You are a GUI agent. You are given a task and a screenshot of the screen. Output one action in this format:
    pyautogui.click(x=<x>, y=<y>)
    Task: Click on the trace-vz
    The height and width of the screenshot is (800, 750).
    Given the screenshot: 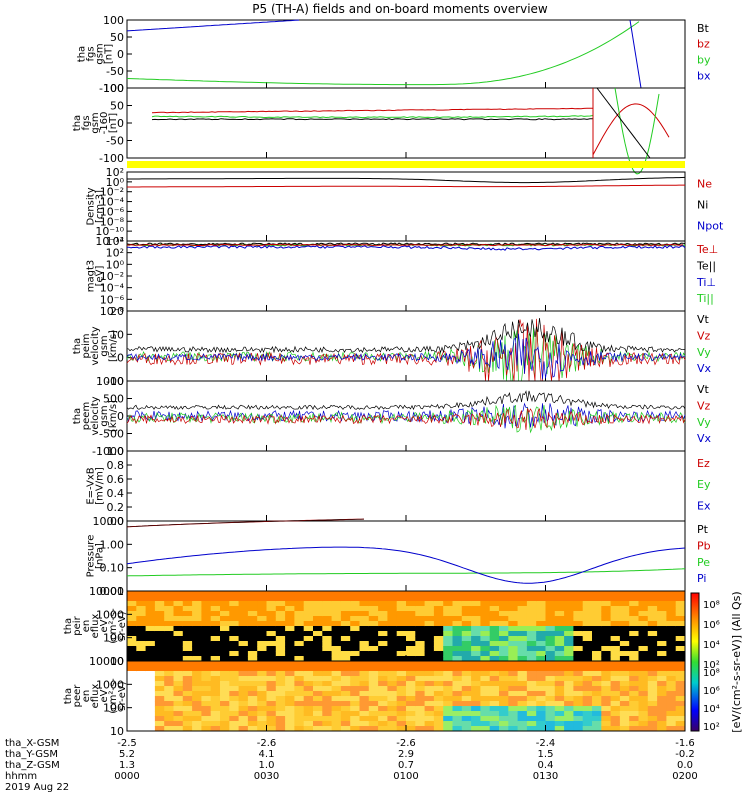 What is the action you would take?
    pyautogui.click(x=406, y=350)
    